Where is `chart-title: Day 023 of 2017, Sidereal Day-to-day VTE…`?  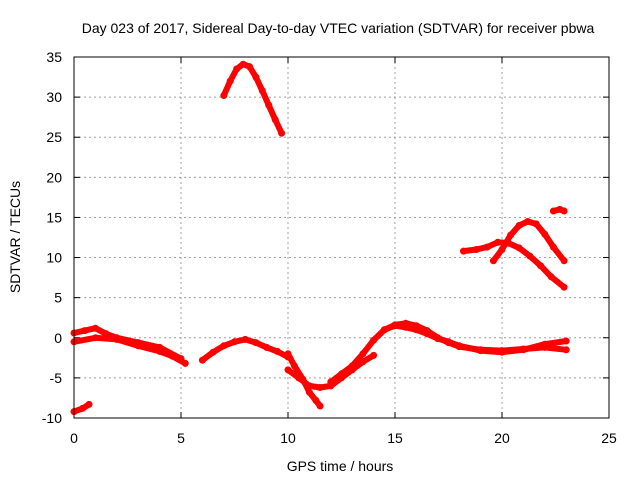
chart-title: Day 023 of 2017, Sidereal Day-to-day VTE… is located at coordinates (338, 28).